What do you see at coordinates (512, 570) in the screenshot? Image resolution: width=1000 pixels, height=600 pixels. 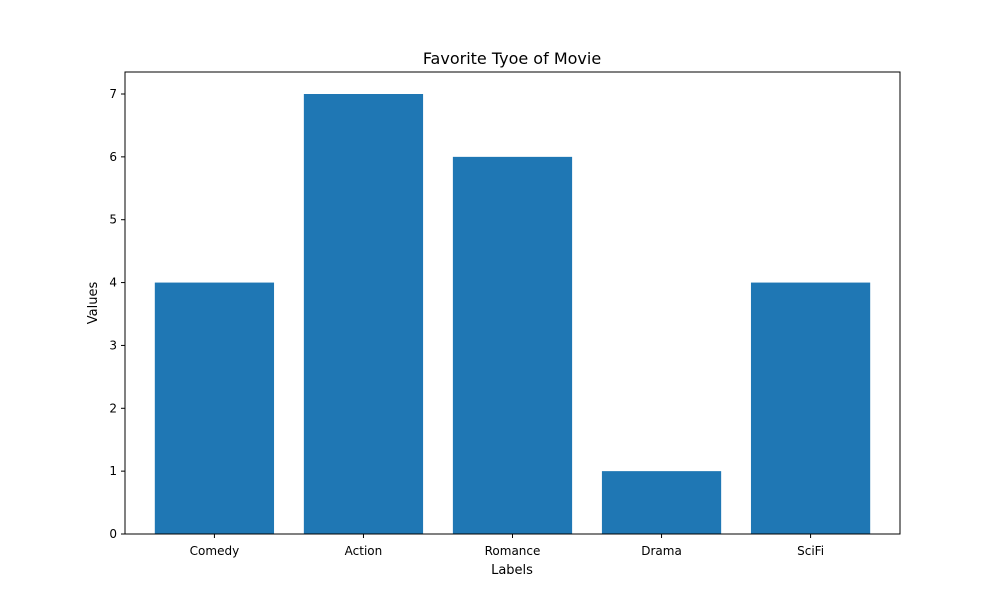 I see `x-axis-label: Labels` at bounding box center [512, 570].